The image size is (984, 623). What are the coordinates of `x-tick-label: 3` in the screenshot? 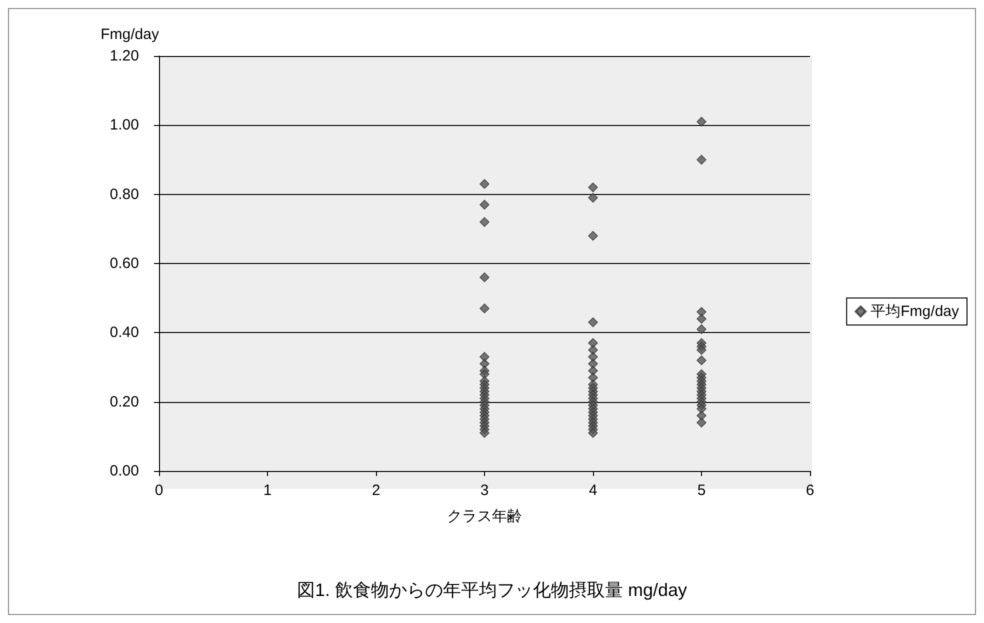 It's located at (484, 490).